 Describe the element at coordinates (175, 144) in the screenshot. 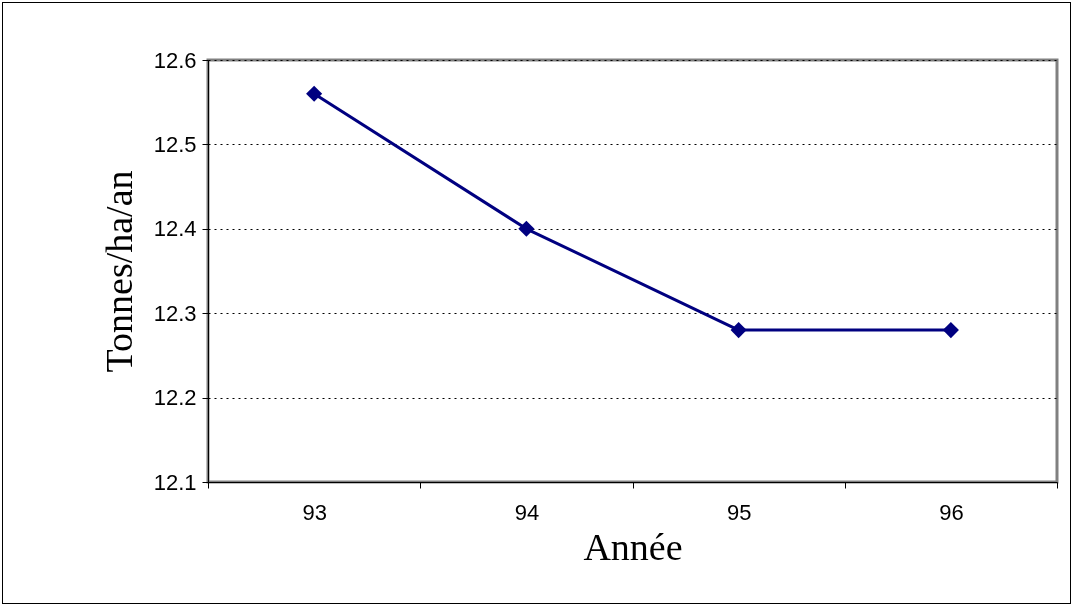

I see `y-tick-label: 12.5` at that location.